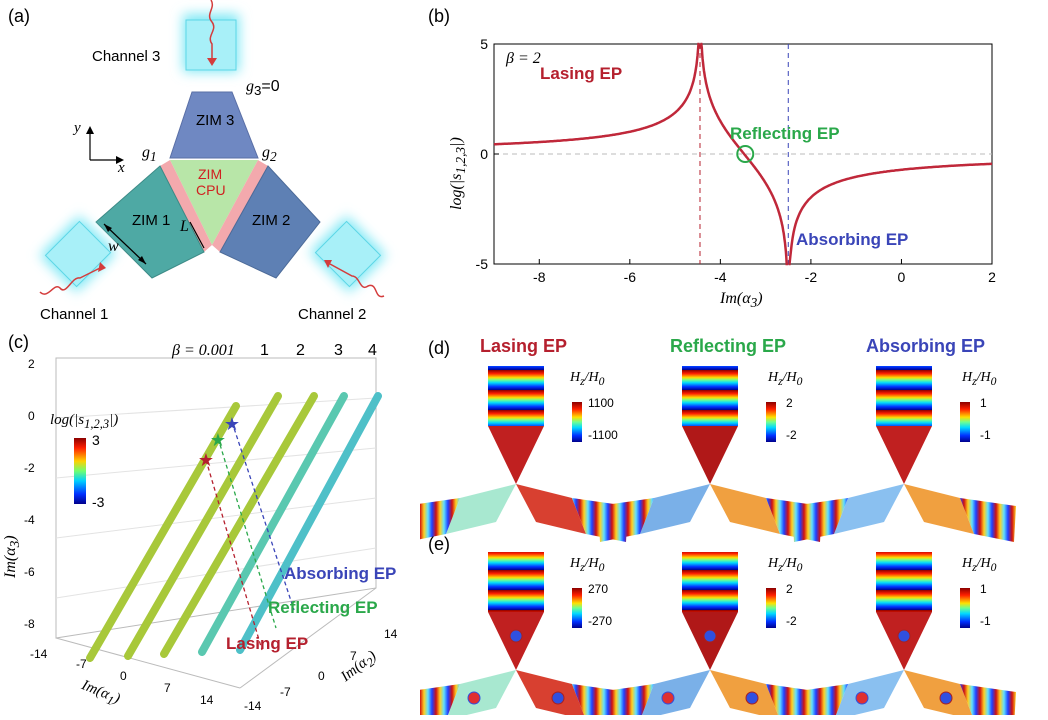 This screenshot has width=1048, height=720. What do you see at coordinates (744, 154) in the screenshot?
I see `curve-middle-branch` at bounding box center [744, 154].